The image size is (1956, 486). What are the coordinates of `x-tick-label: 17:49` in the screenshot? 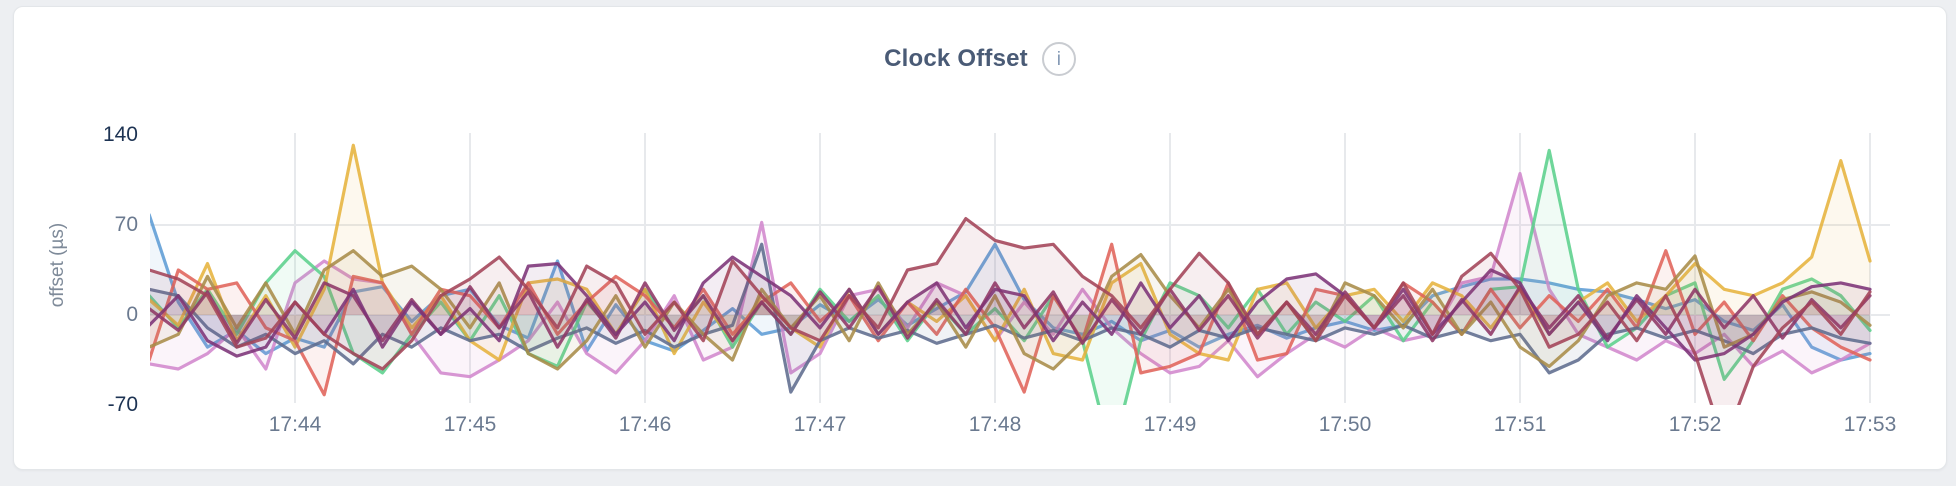 It's located at (1170, 424).